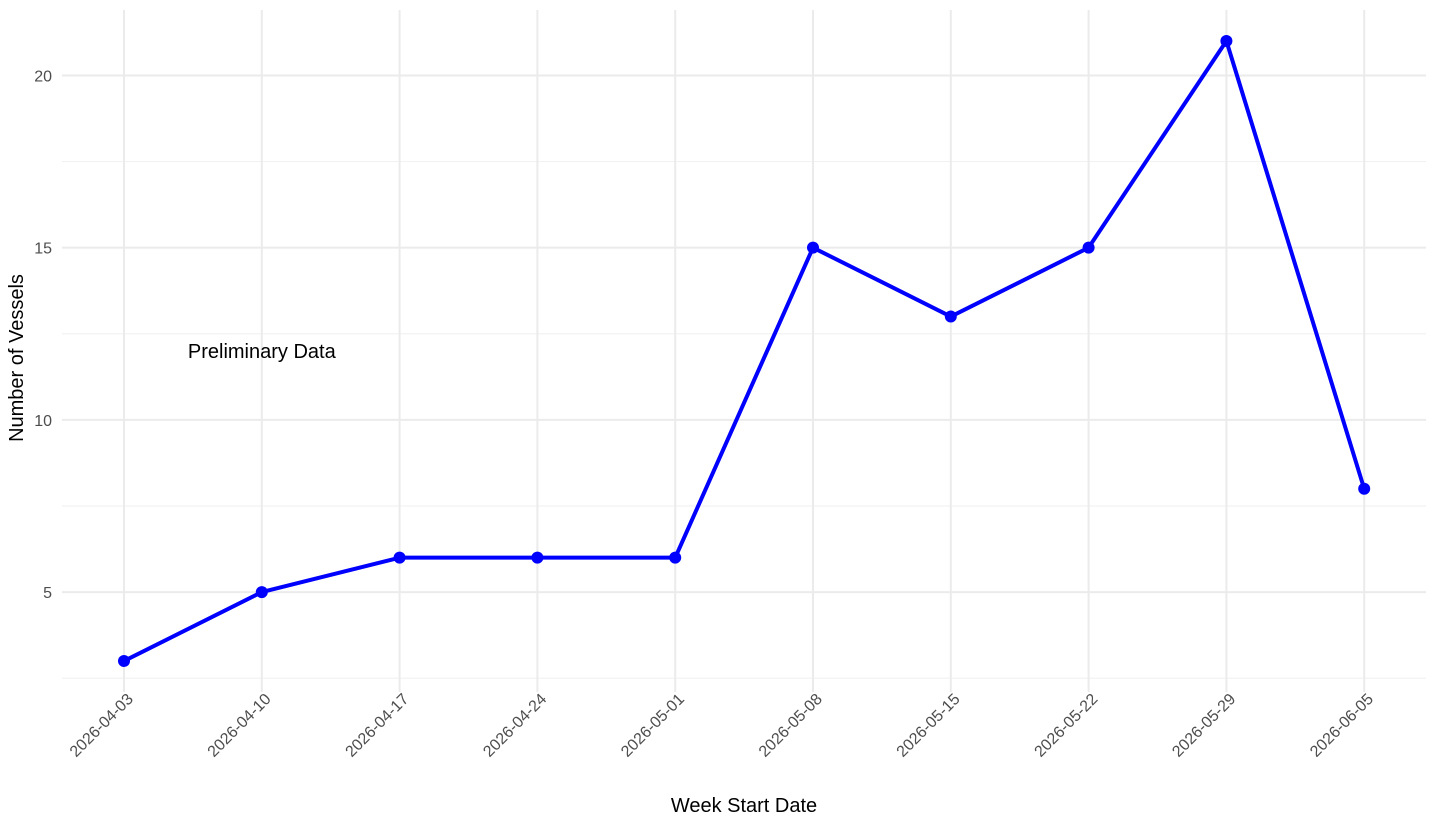  Describe the element at coordinates (744, 806) in the screenshot. I see `x-axis-title: Week Start Date` at that location.